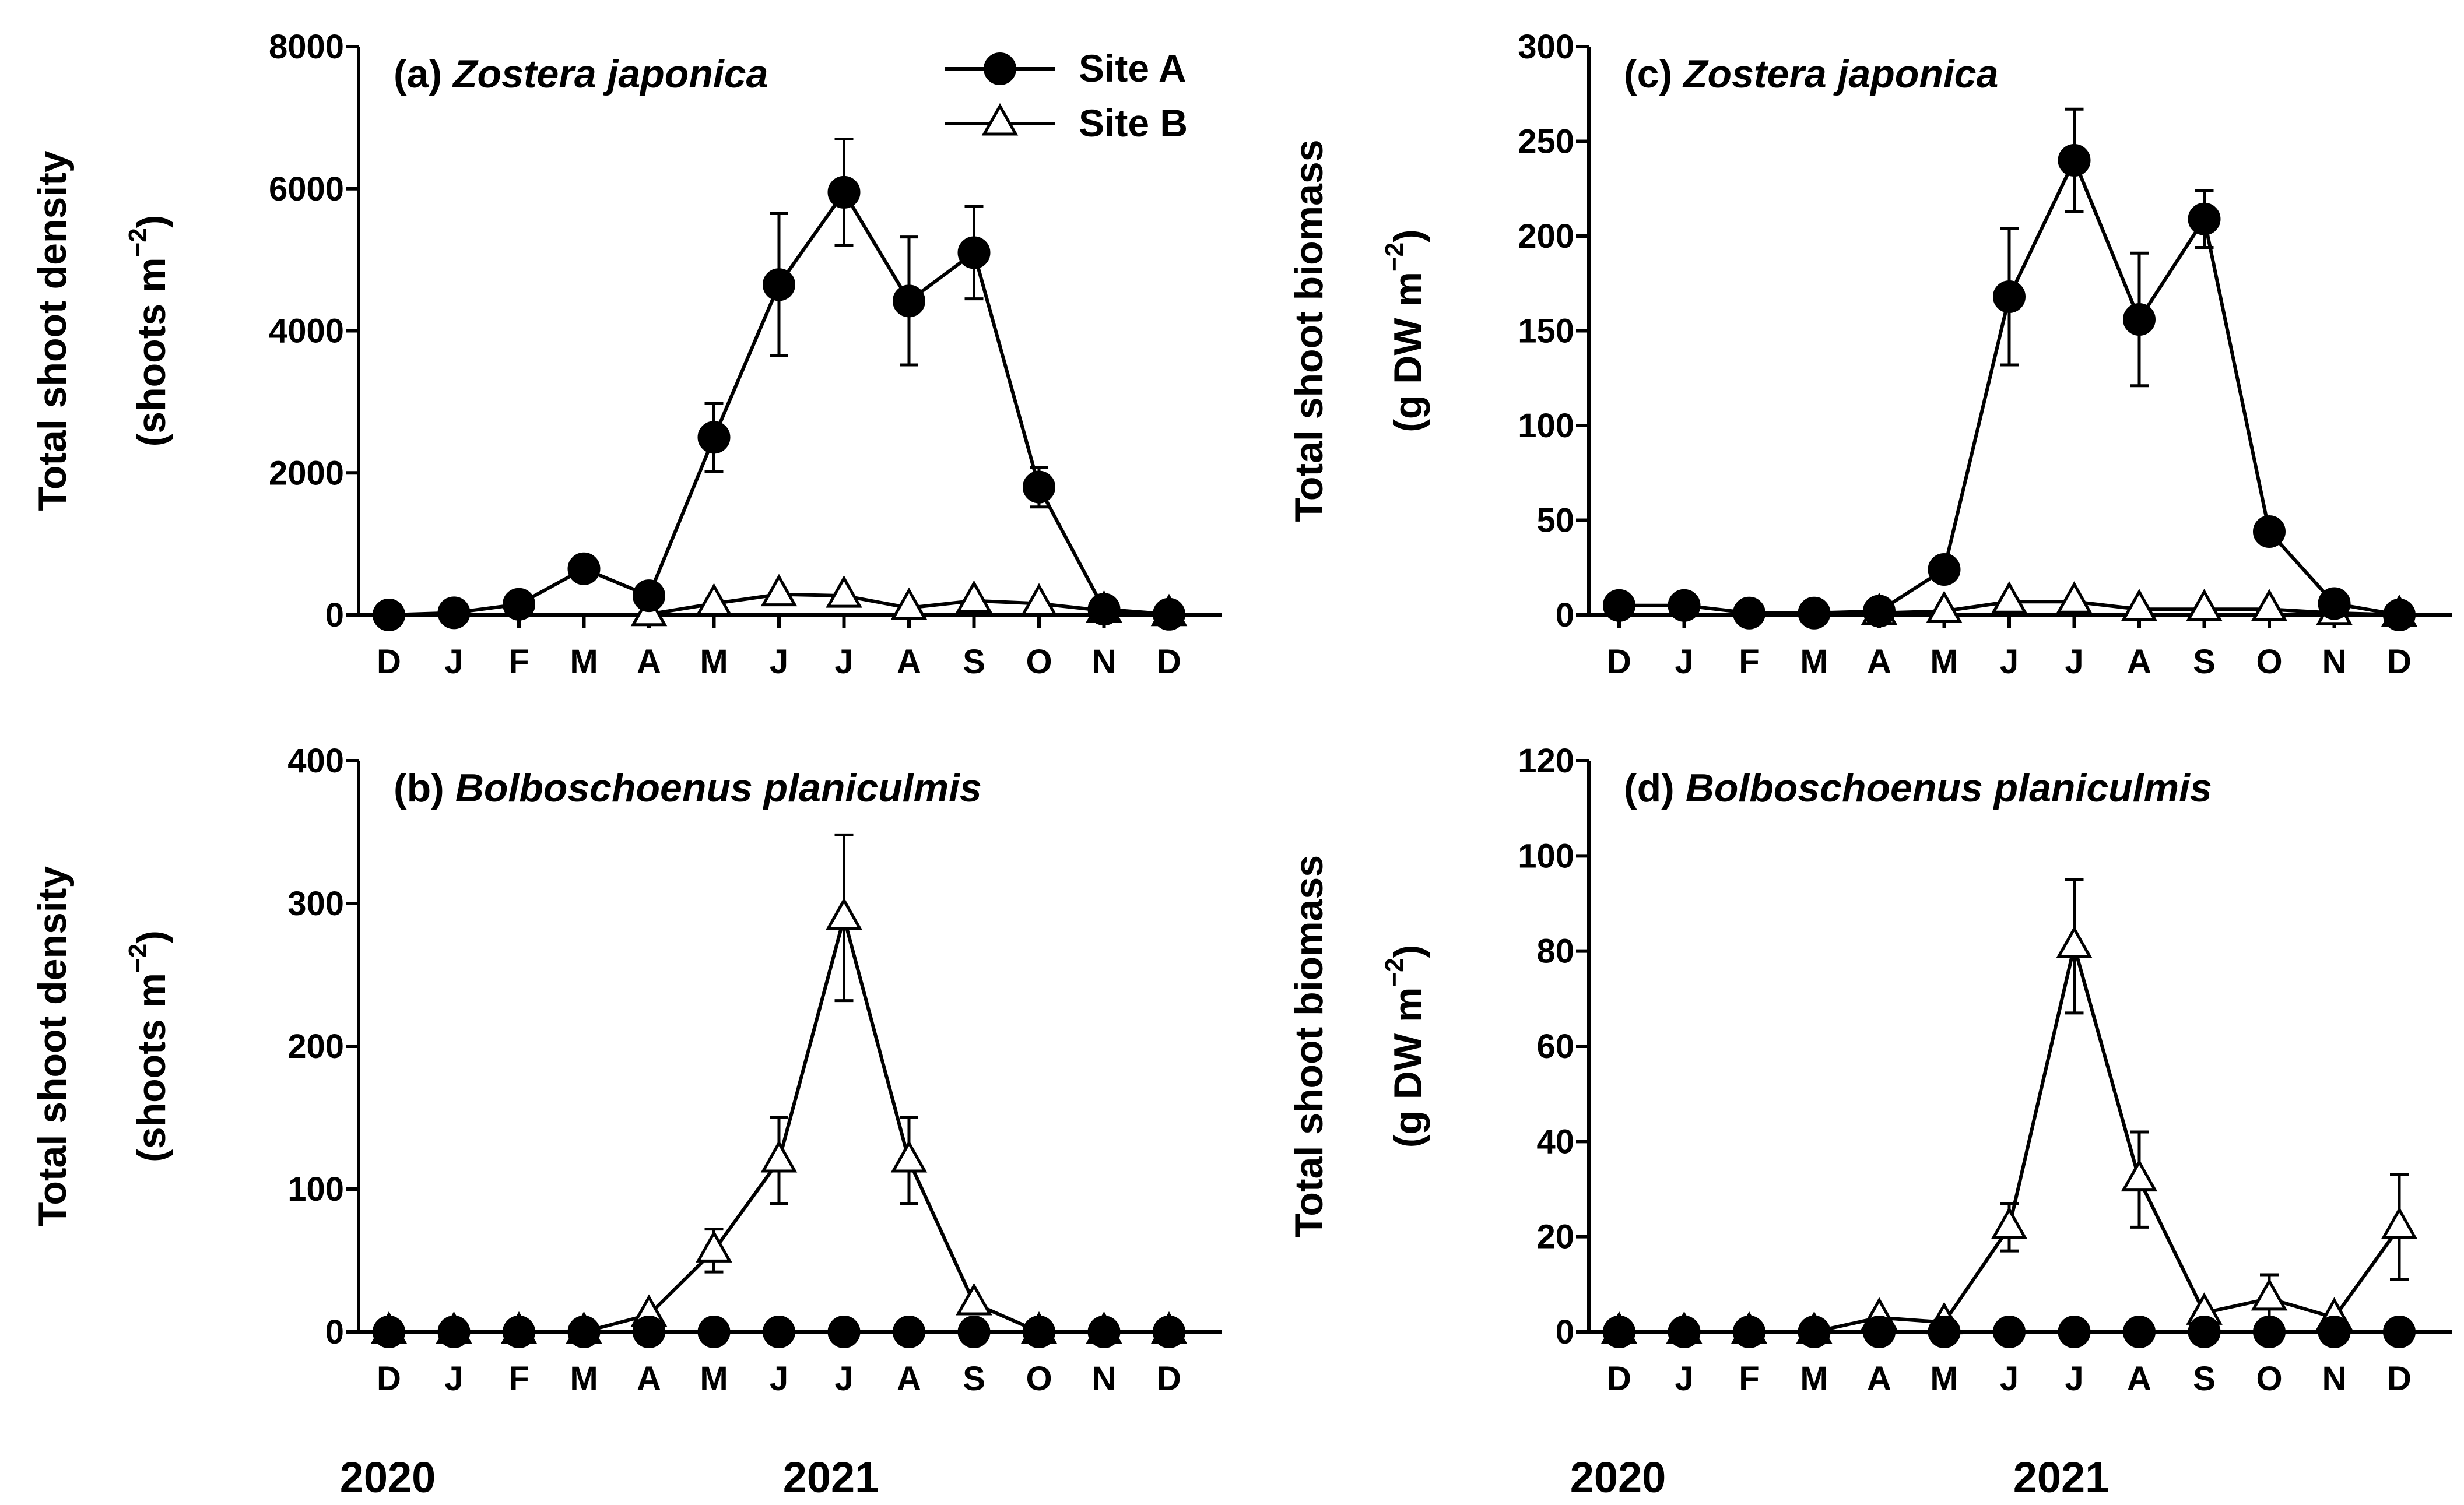 The height and width of the screenshot is (1505, 2464). Describe the element at coordinates (316, 761) in the screenshot. I see `y-tick-label: 400` at that location.